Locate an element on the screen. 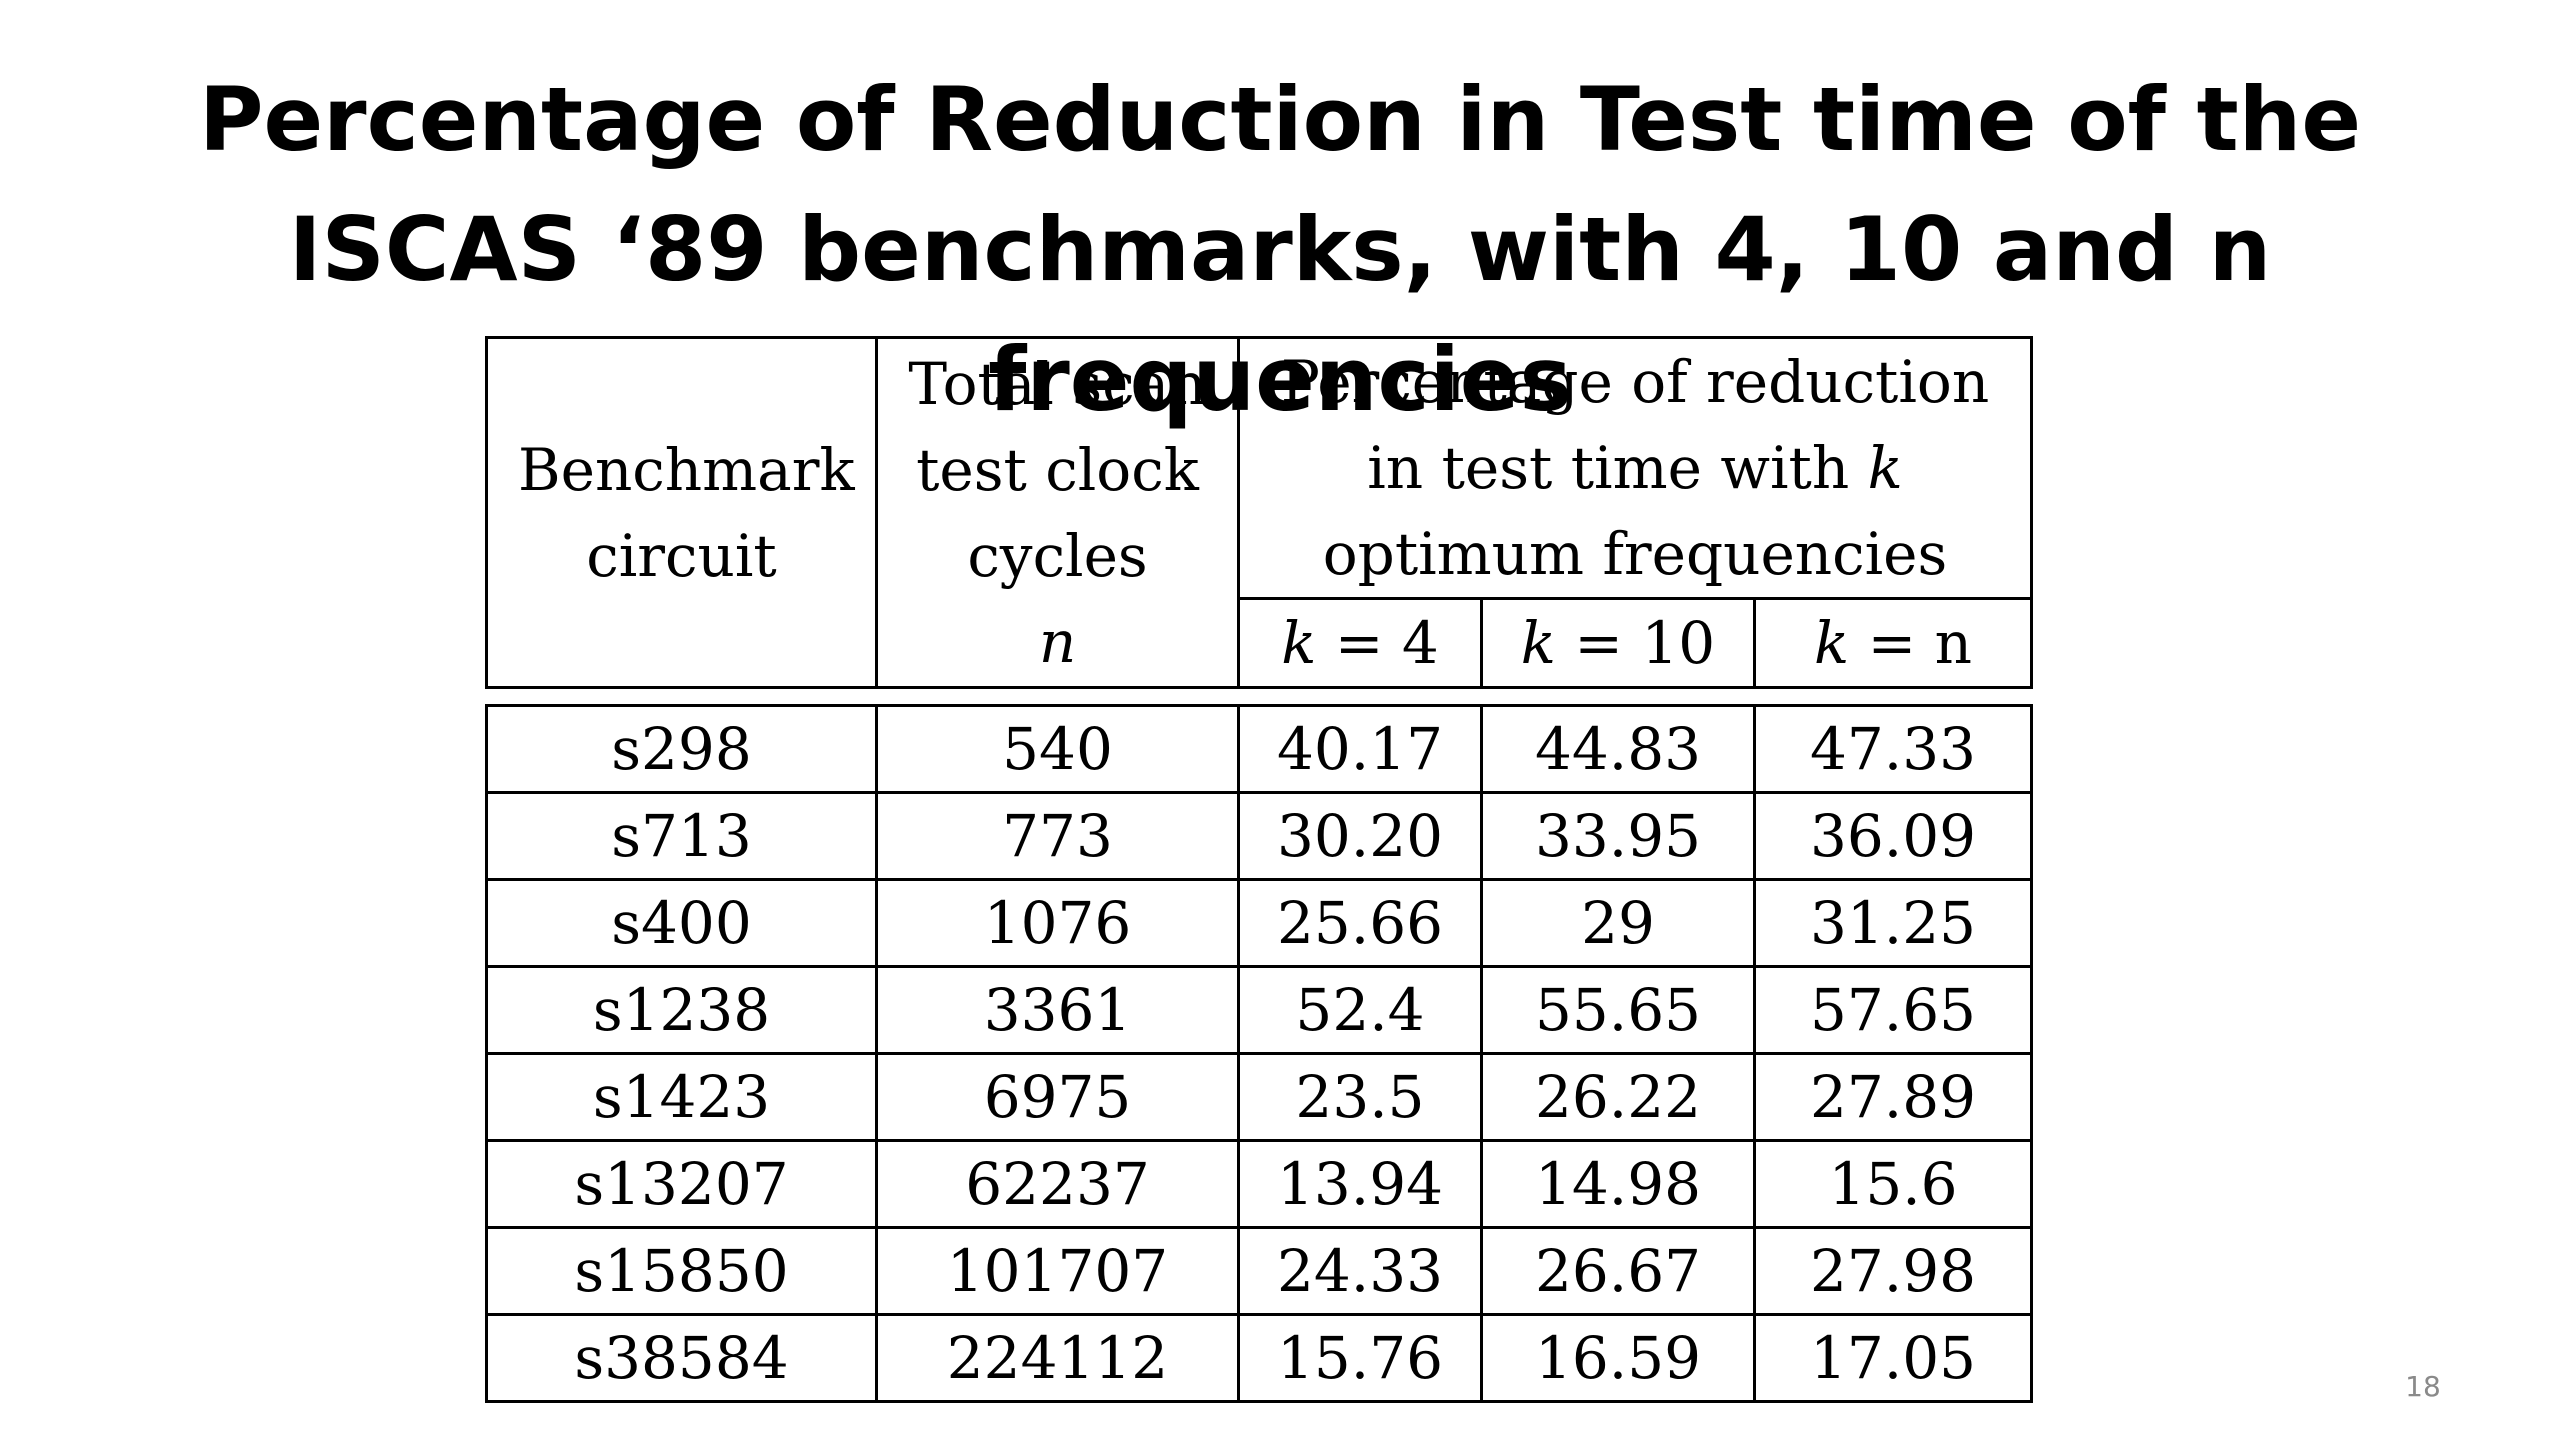 The image size is (2560, 1440). table-row: s38584 224112 15.76 16.59 17.05 is located at coordinates (1259, 1358).